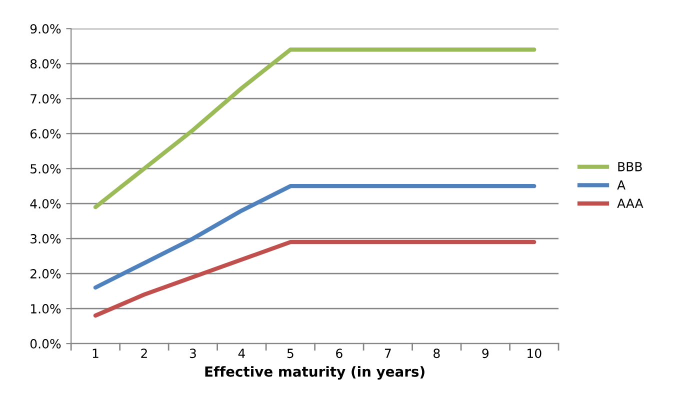 The height and width of the screenshot is (409, 677). Describe the element at coordinates (630, 203) in the screenshot. I see `legend-label: AAA` at that location.